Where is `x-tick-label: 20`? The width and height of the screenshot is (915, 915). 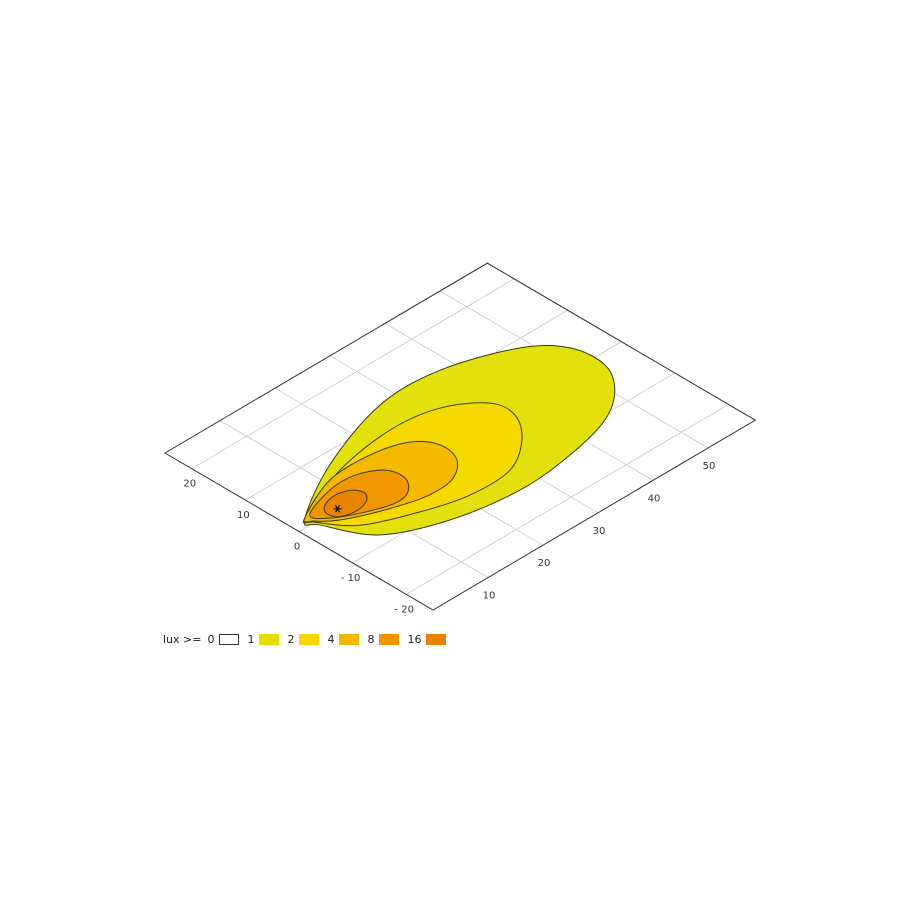
x-tick-label: 20 is located at coordinates (544, 563).